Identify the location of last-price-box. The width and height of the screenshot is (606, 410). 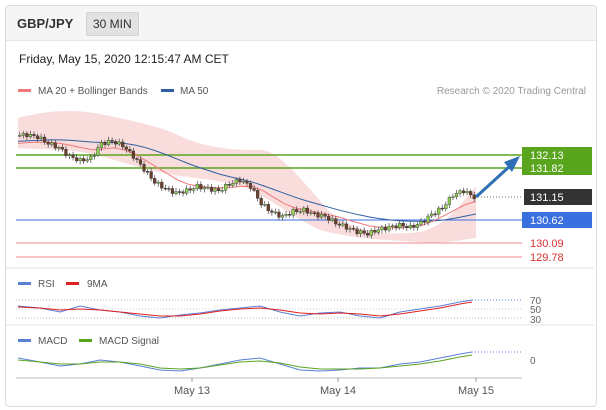
(558, 197).